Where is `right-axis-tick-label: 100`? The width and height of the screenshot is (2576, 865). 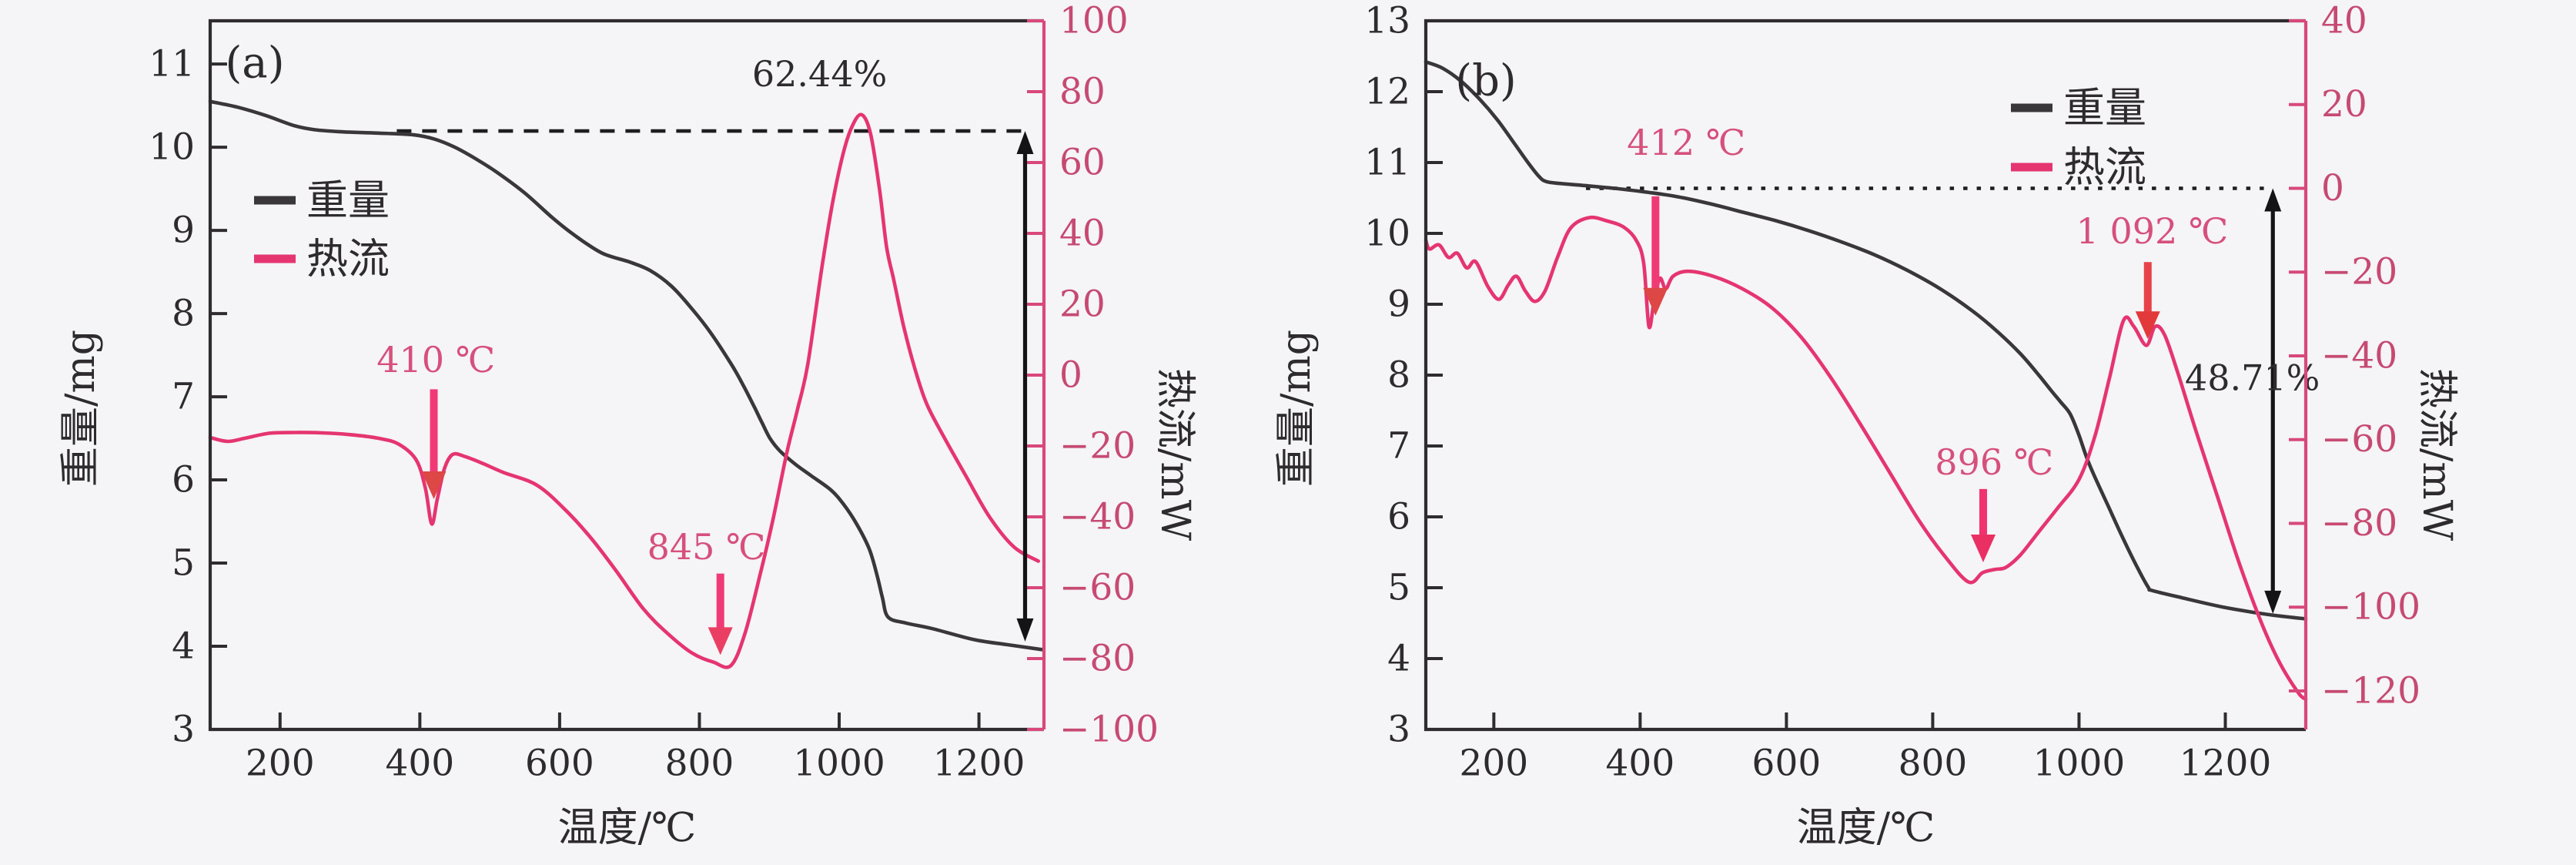 right-axis-tick-label: 100 is located at coordinates (1094, 21).